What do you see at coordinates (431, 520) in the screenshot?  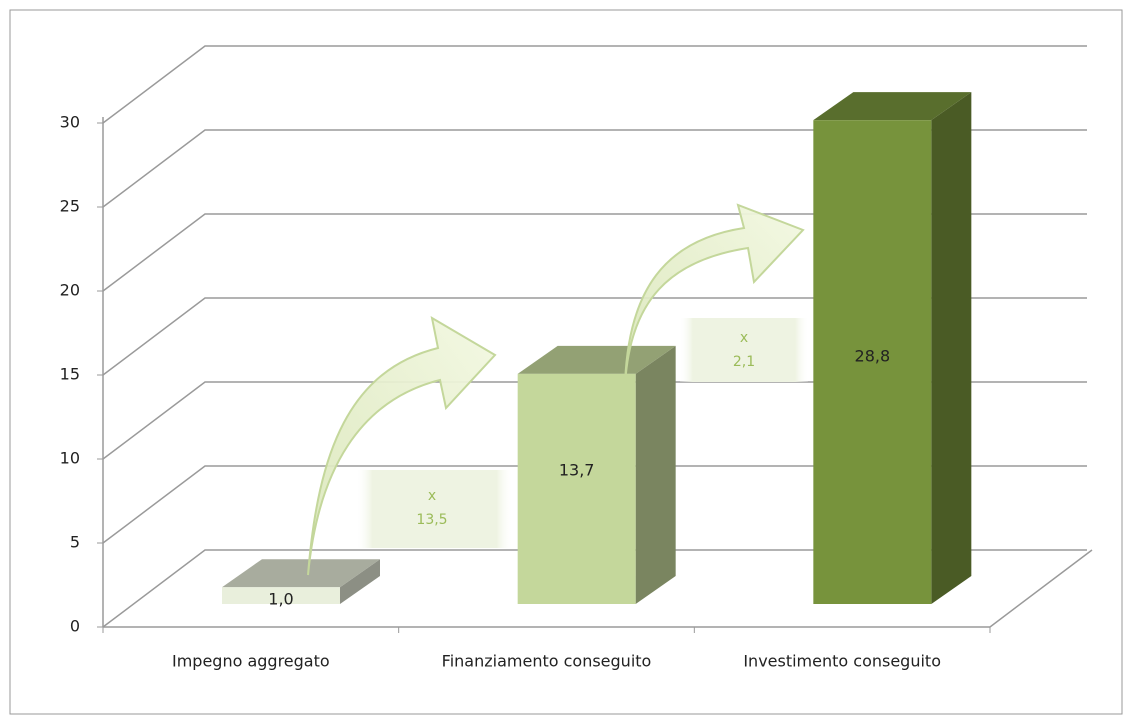 I see `annotation-text: 13,5` at bounding box center [431, 520].